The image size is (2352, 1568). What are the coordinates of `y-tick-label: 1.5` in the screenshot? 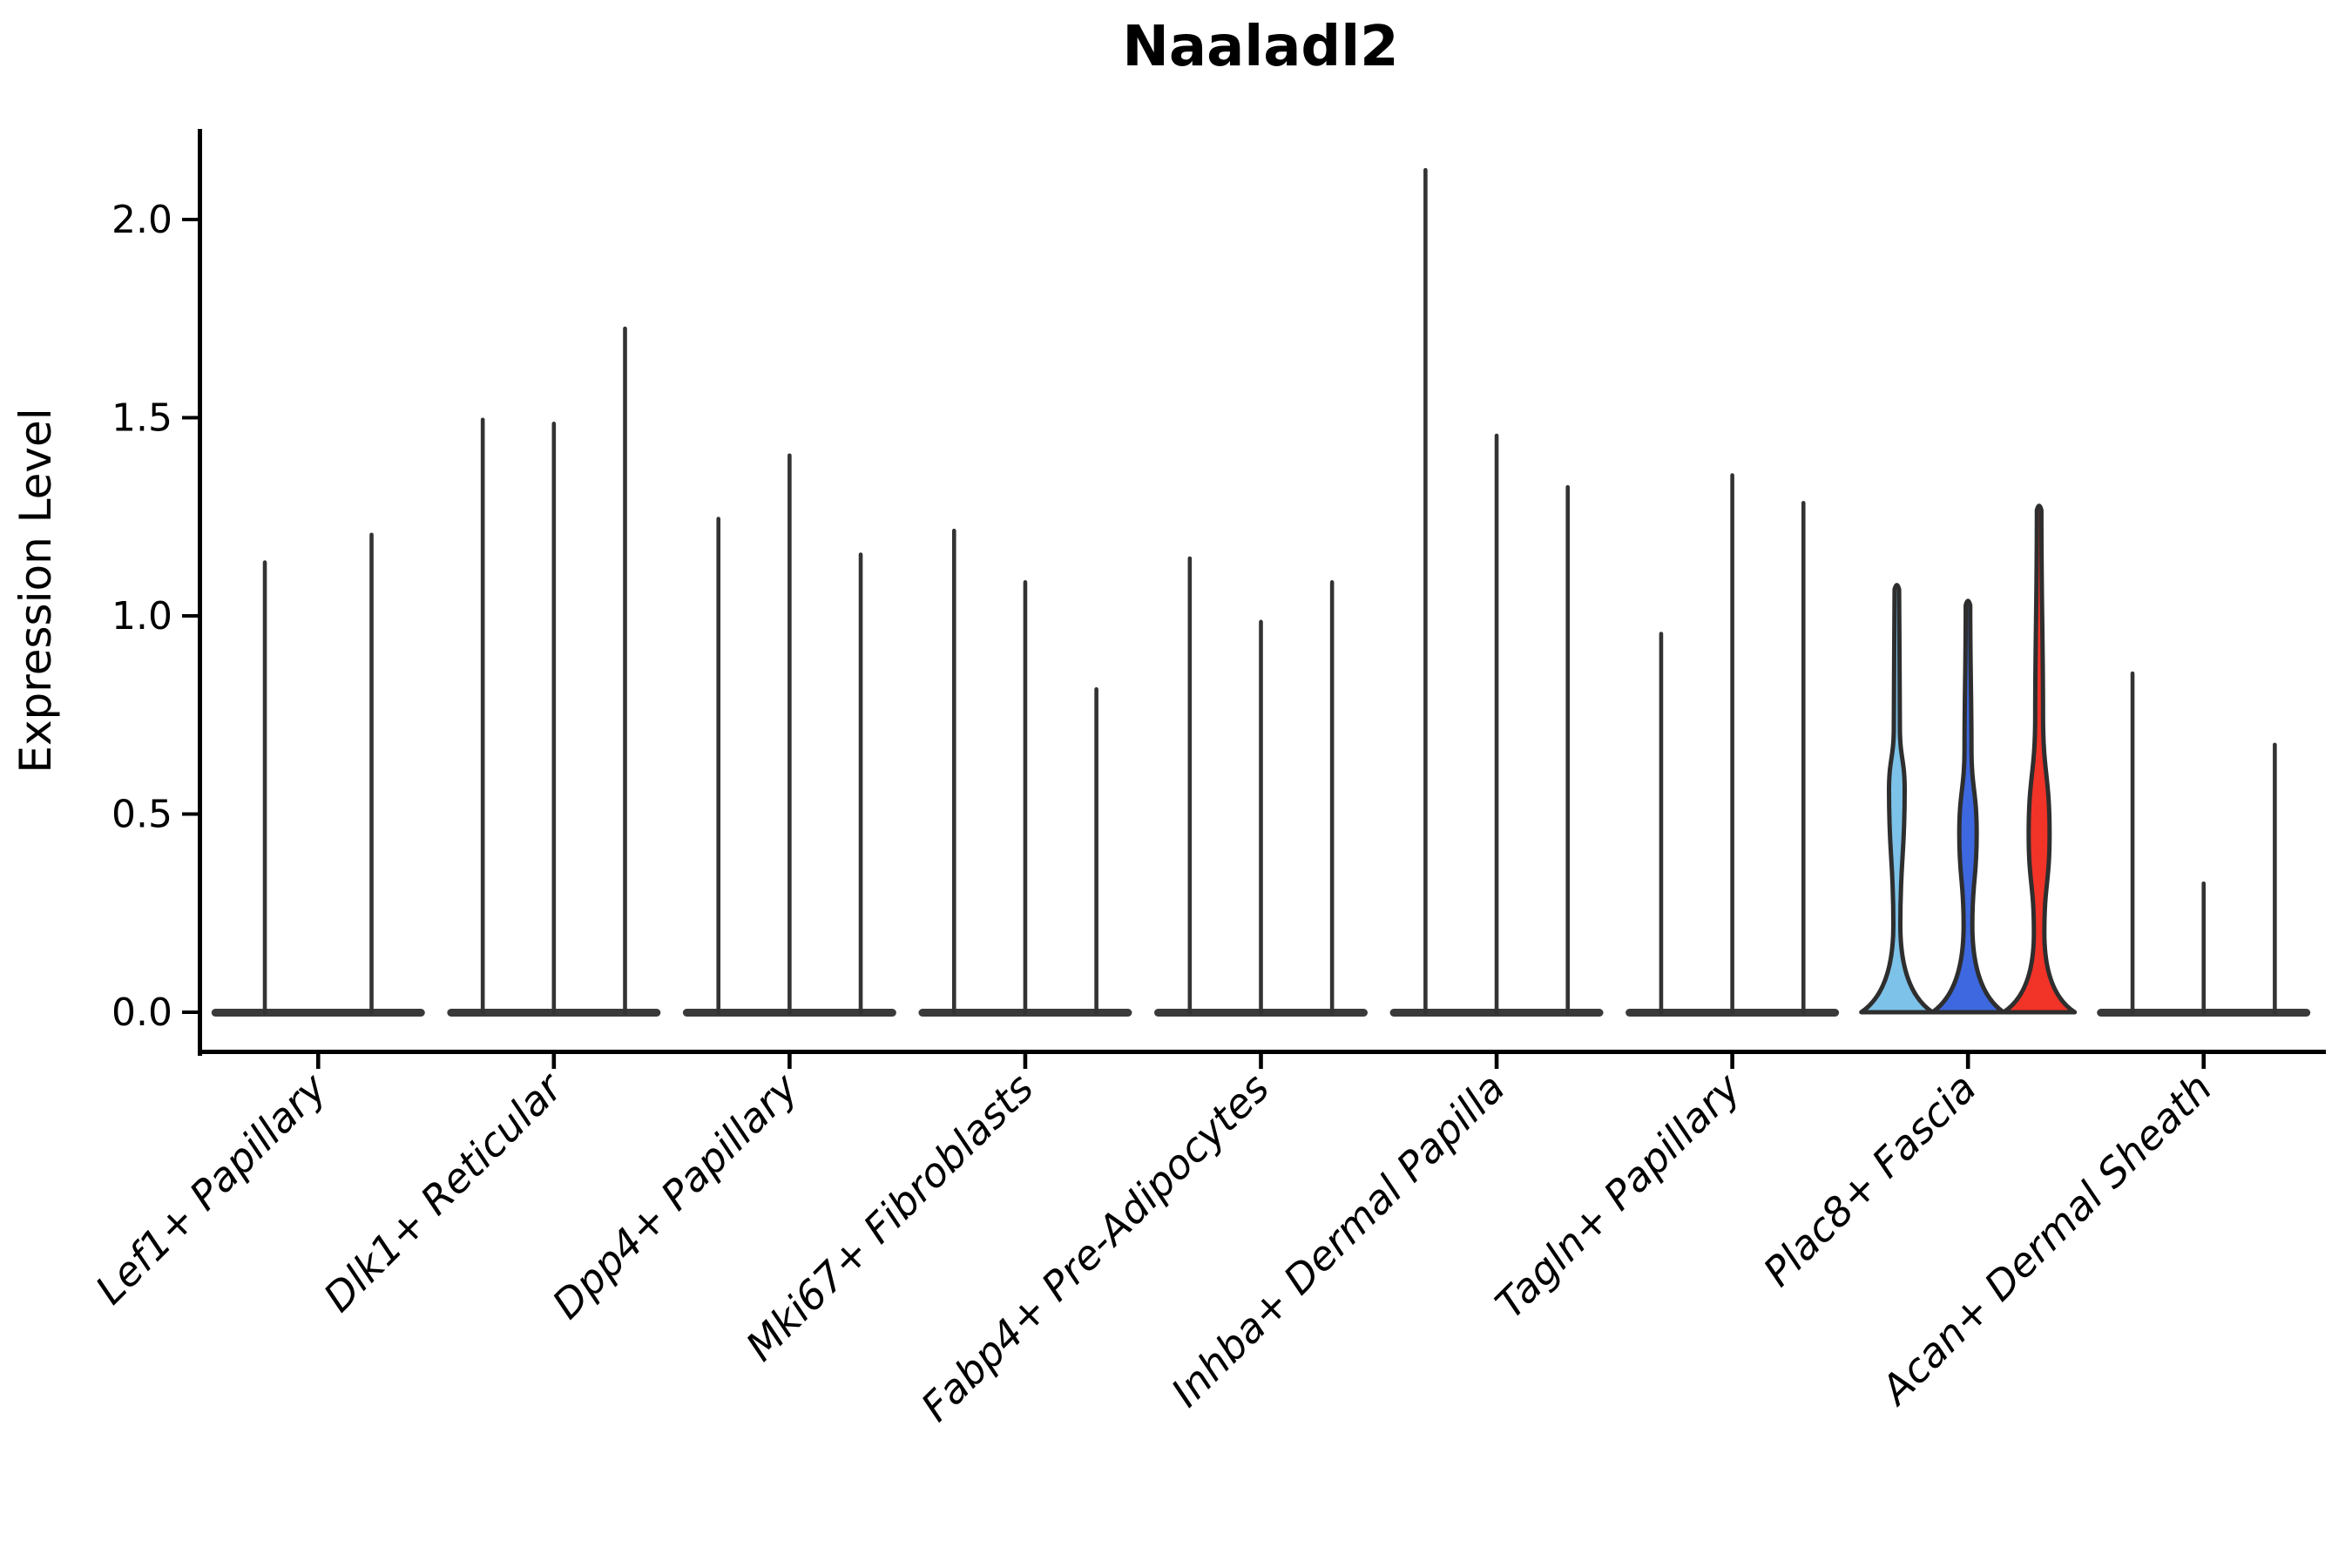 It's located at (142, 418).